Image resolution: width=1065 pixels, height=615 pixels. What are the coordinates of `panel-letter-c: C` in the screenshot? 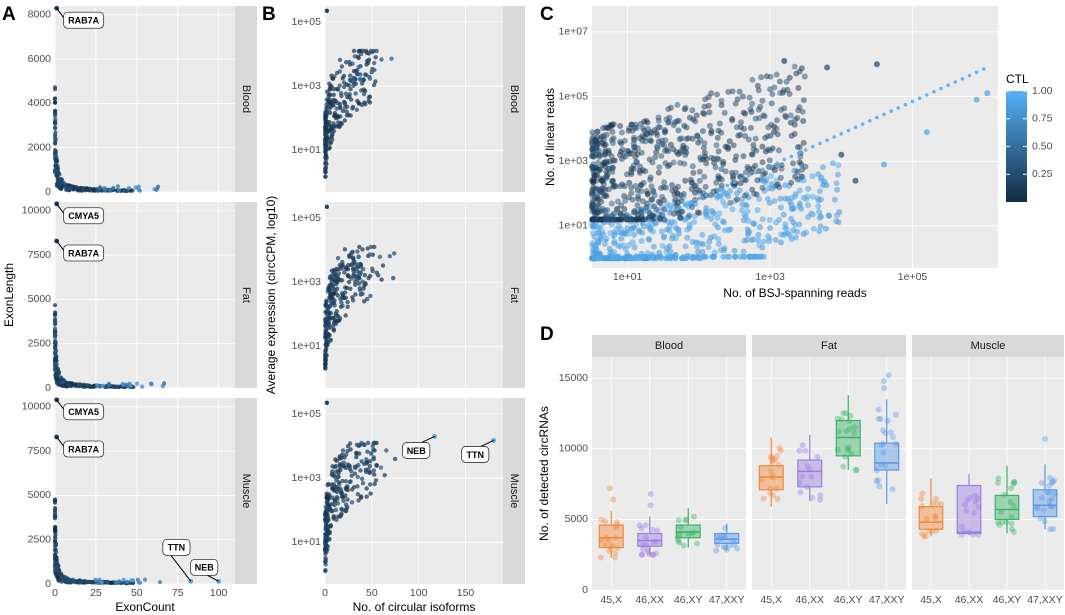 It's located at (547, 14).